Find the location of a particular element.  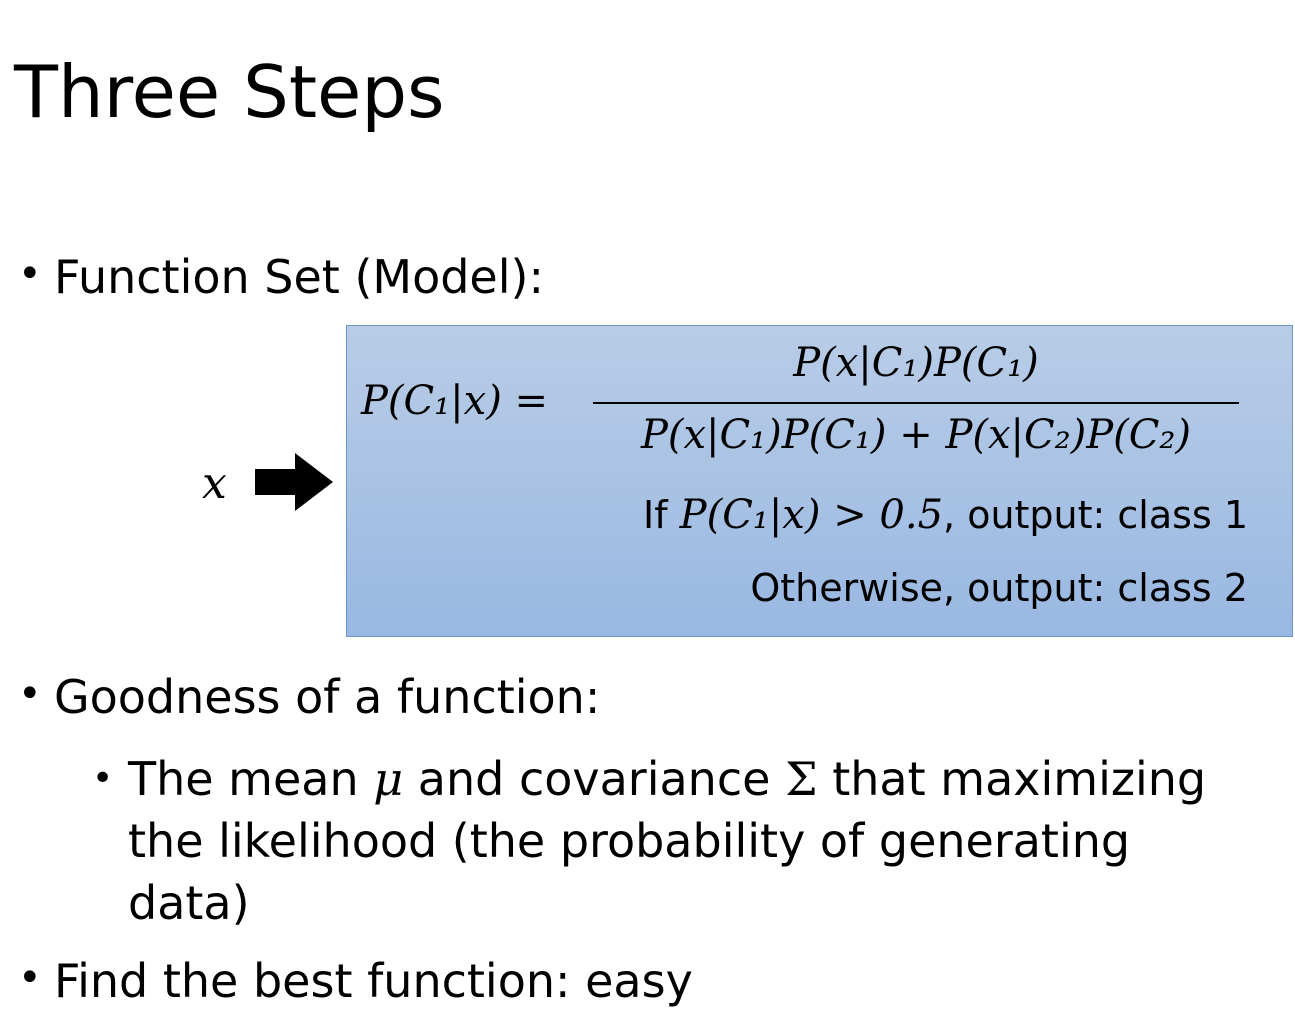

fraction-denominator: P(x|C₁)P(C₁) + P(x|C₂)P(C₂) is located at coordinates (916, 435).